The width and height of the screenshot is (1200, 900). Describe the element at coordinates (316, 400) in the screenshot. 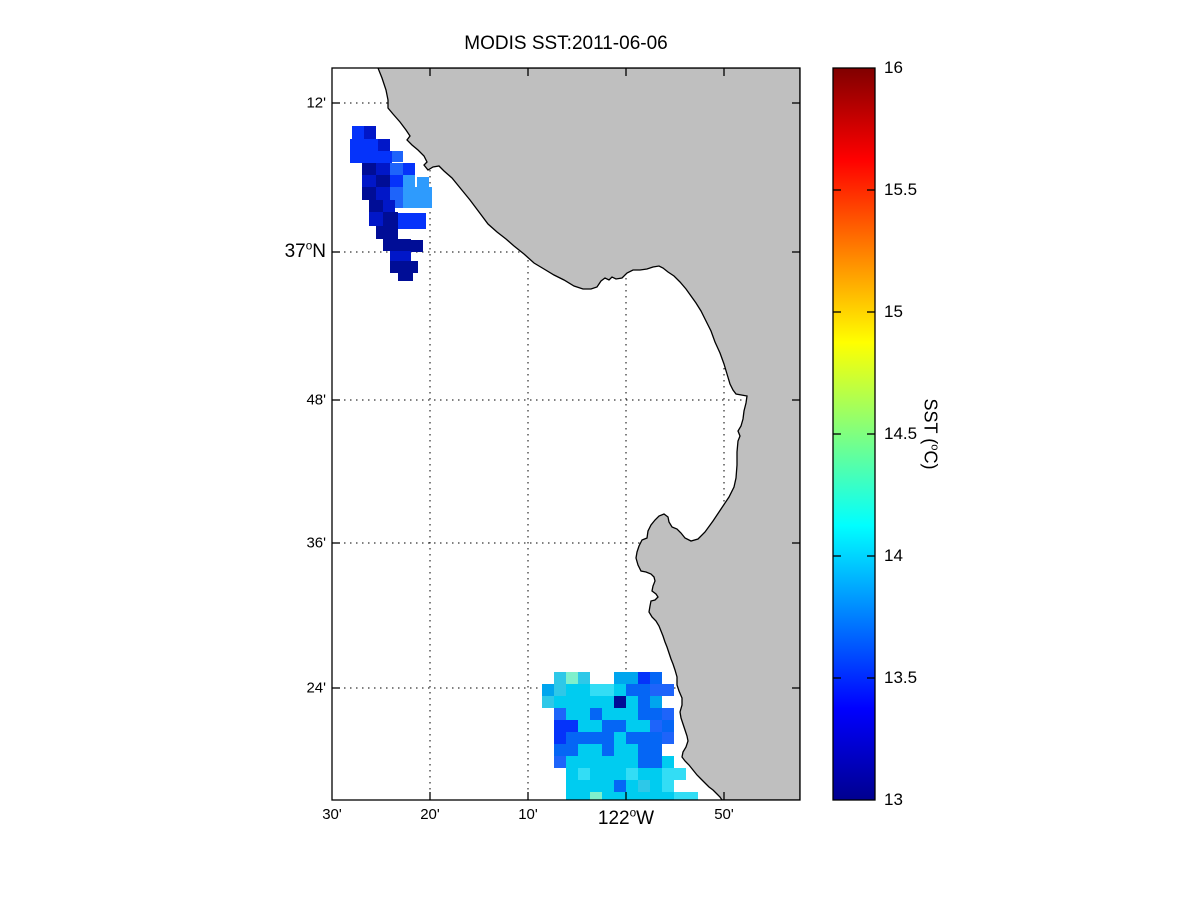

I see `y-tick-48min: 48'` at that location.